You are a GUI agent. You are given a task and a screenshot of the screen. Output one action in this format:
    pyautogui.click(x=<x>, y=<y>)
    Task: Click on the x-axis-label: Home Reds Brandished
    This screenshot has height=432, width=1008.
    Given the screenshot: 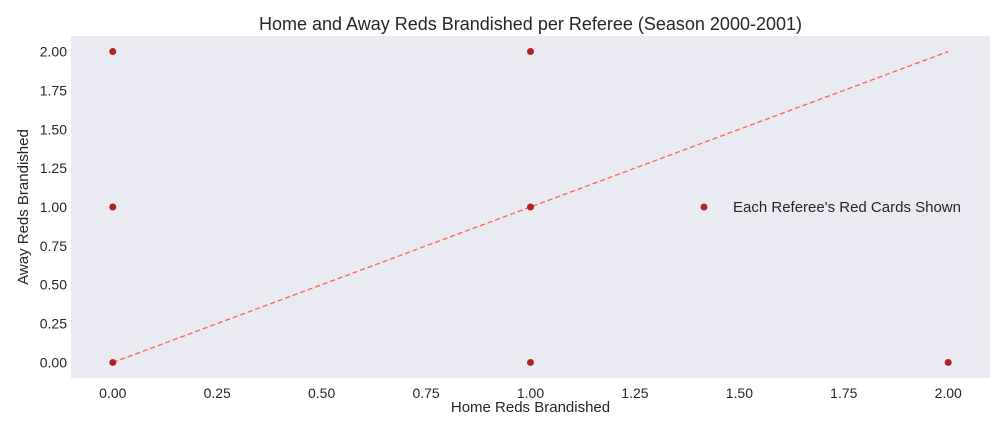 What is the action you would take?
    pyautogui.click(x=530, y=407)
    